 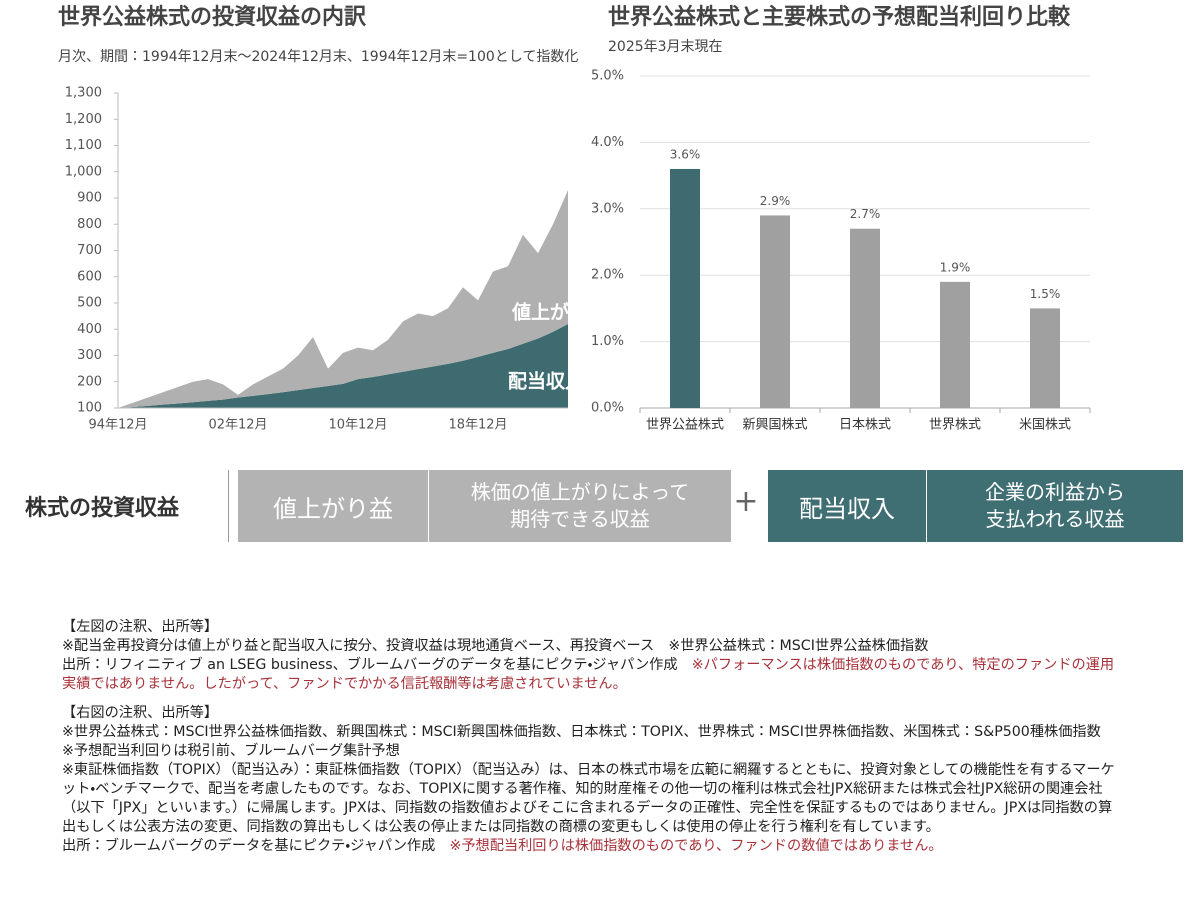 I want to click on y-tick-label: 2.0%, so click(x=607, y=275).